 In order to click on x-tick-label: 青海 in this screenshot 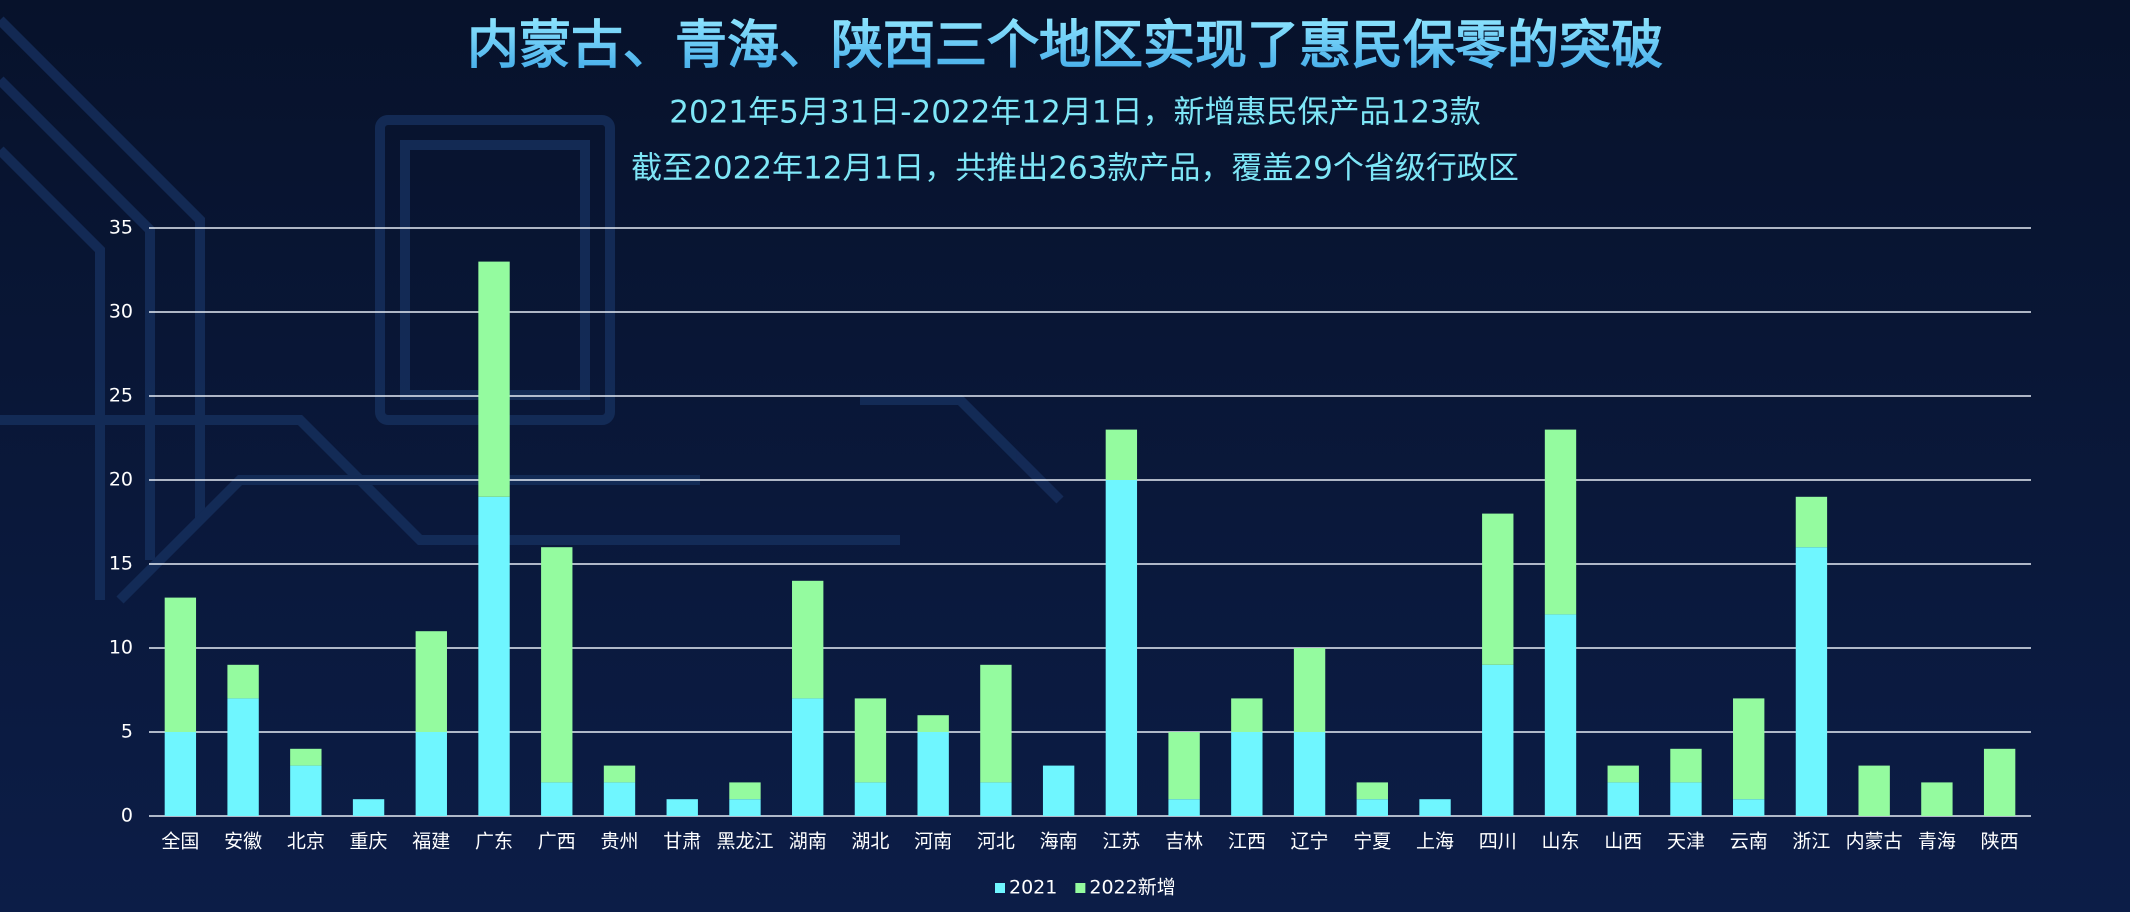, I will do `click(1937, 842)`.